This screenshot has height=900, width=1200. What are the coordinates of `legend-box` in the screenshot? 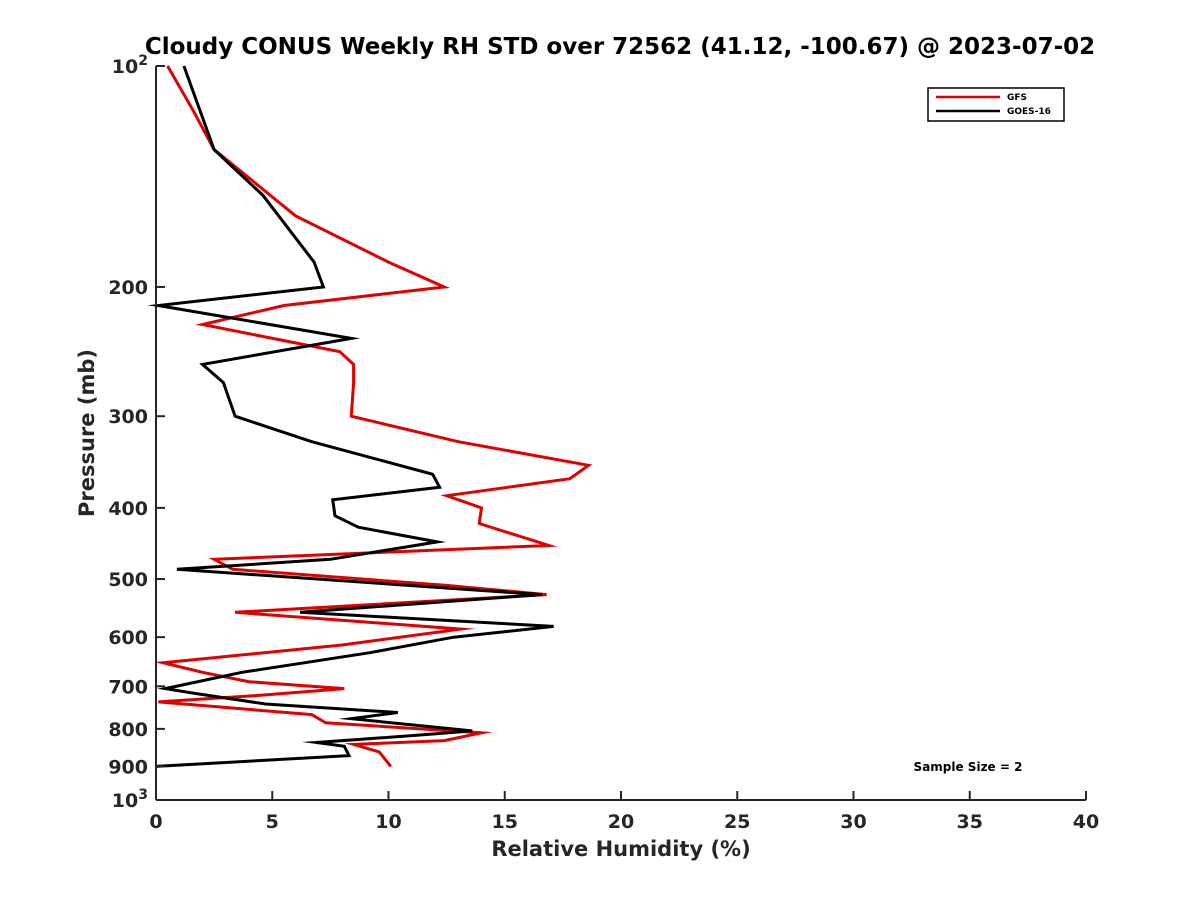 It's located at (996, 104).